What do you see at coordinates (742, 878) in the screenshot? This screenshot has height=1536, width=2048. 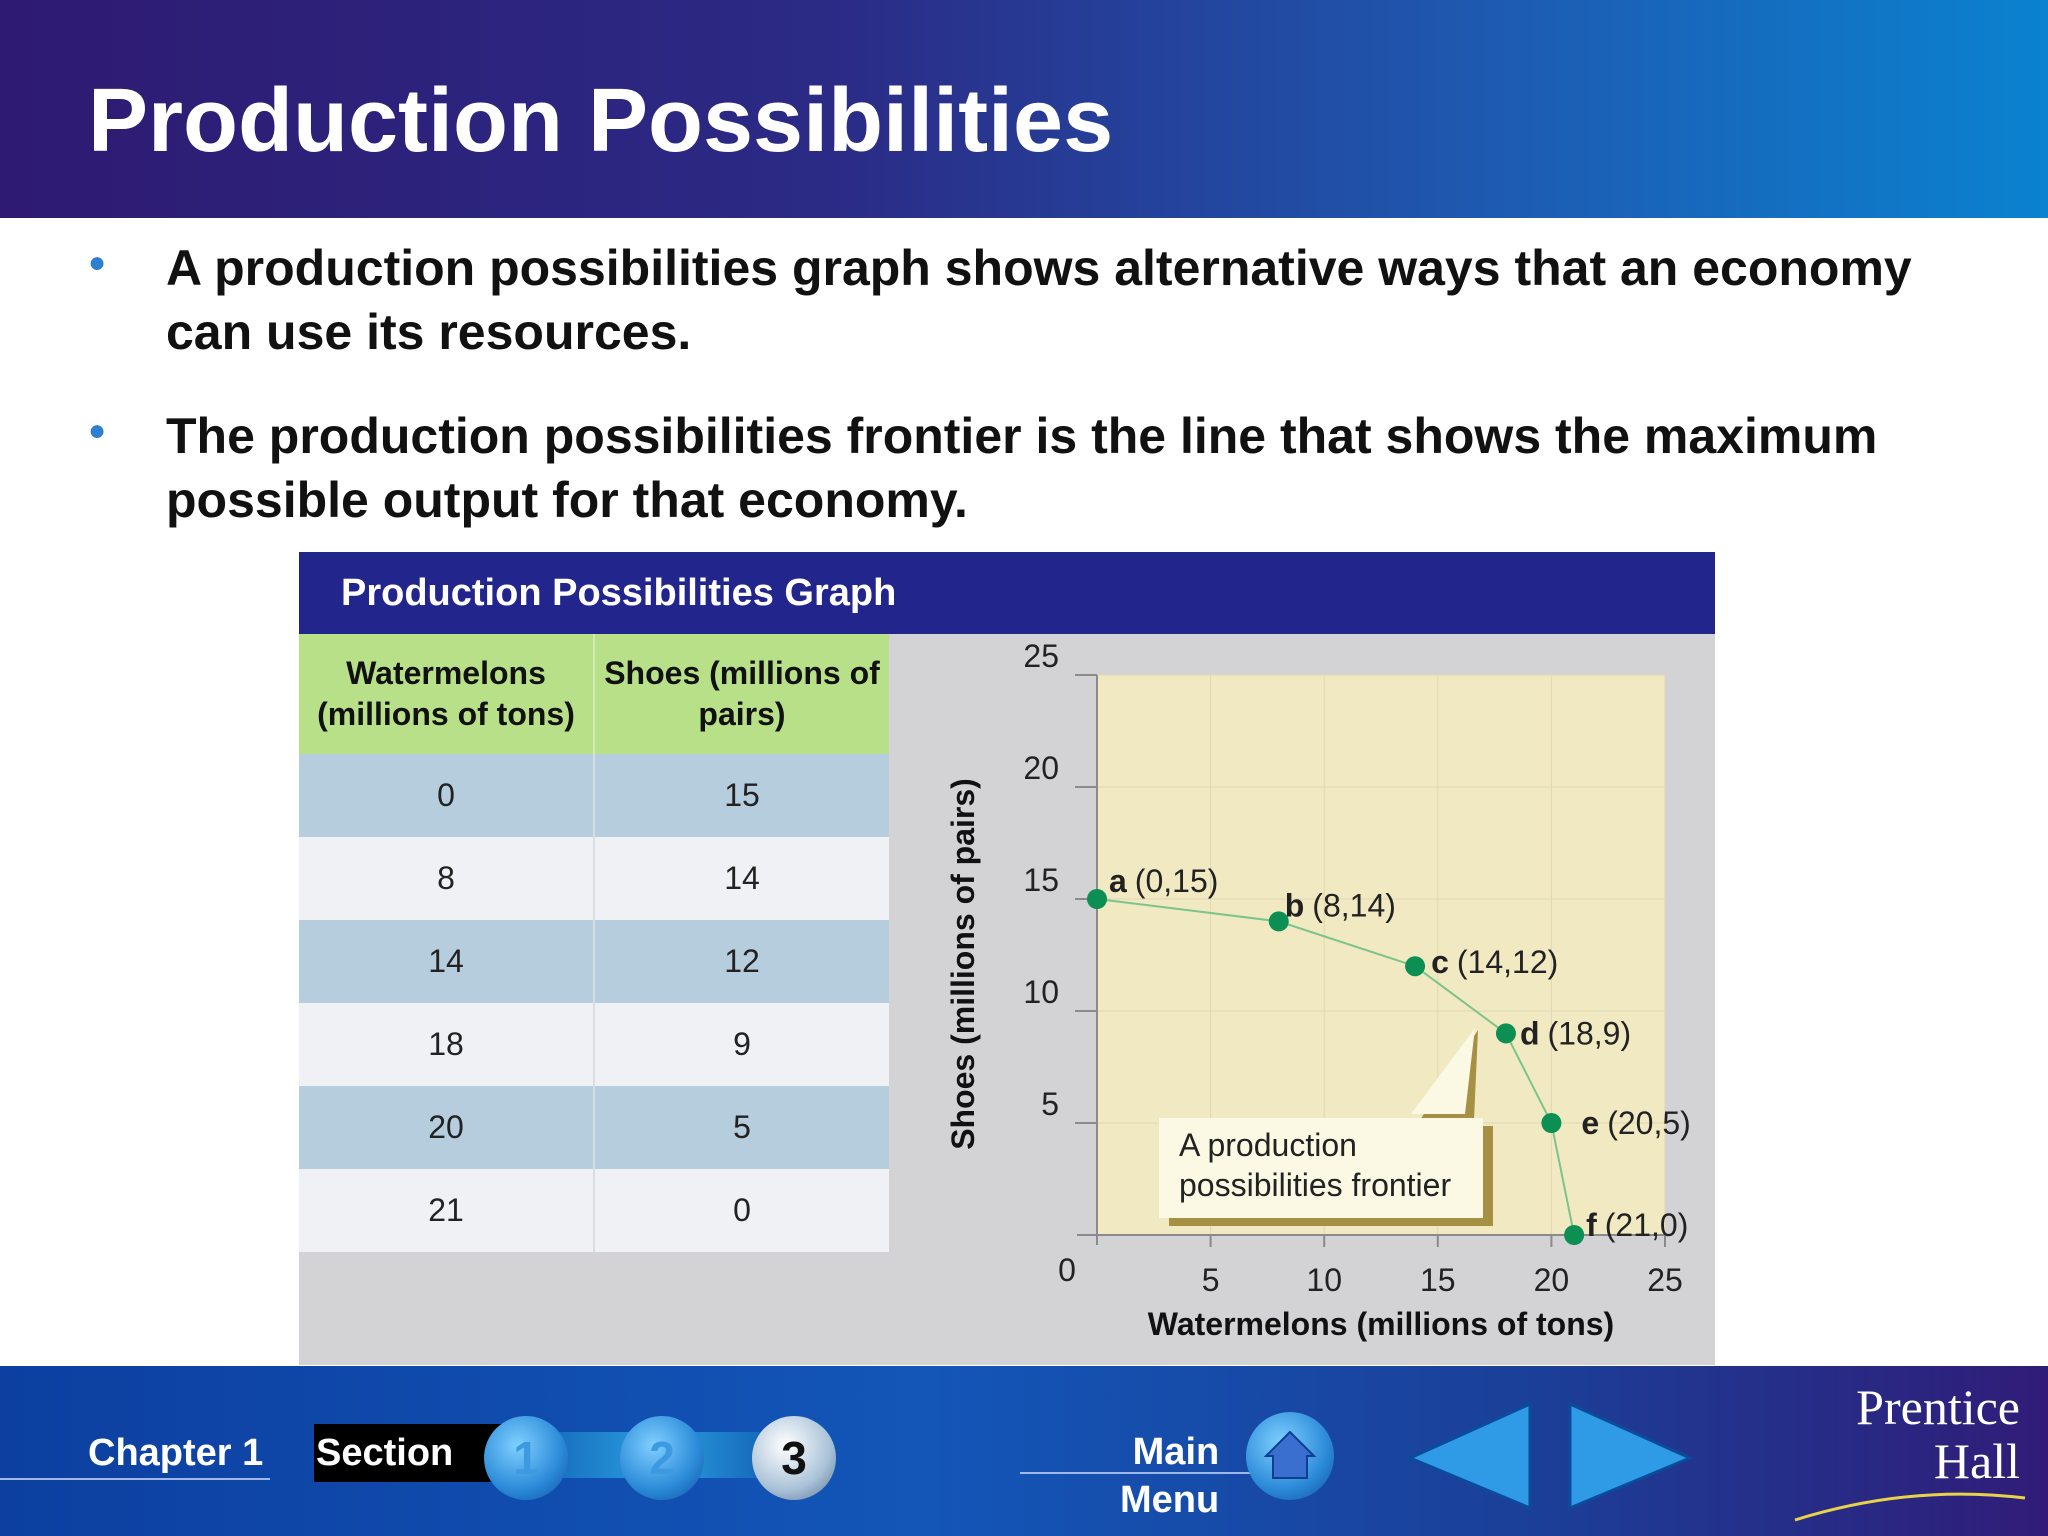 I see `cell-shoes: 14` at bounding box center [742, 878].